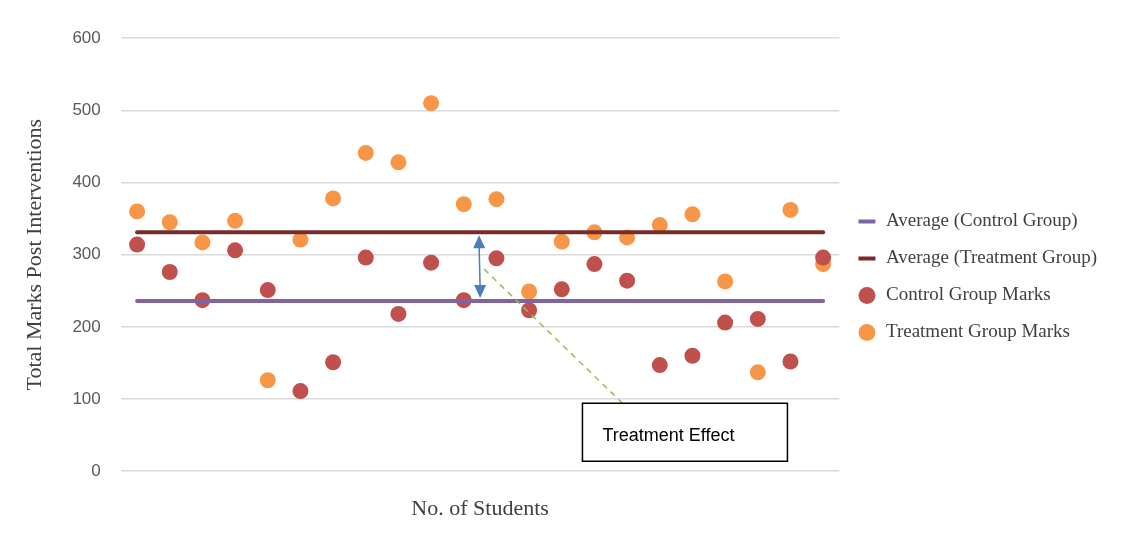  I want to click on legend-label: Control Group Marks, so click(968, 294).